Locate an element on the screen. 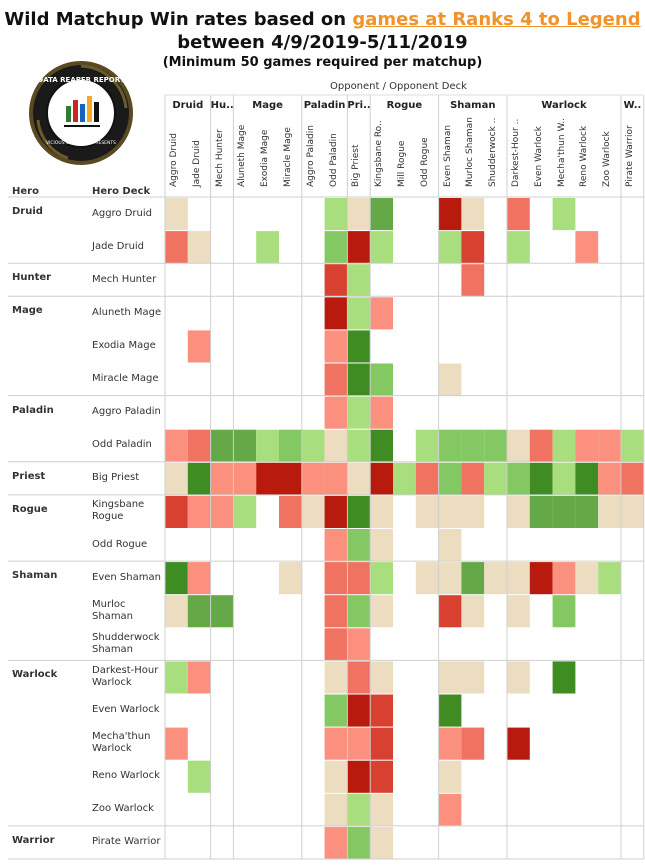 Image resolution: width=645 pixels, height=867 pixels. chart-date-range: between 4/9/2019-5/11/2019 is located at coordinates (322, 42).